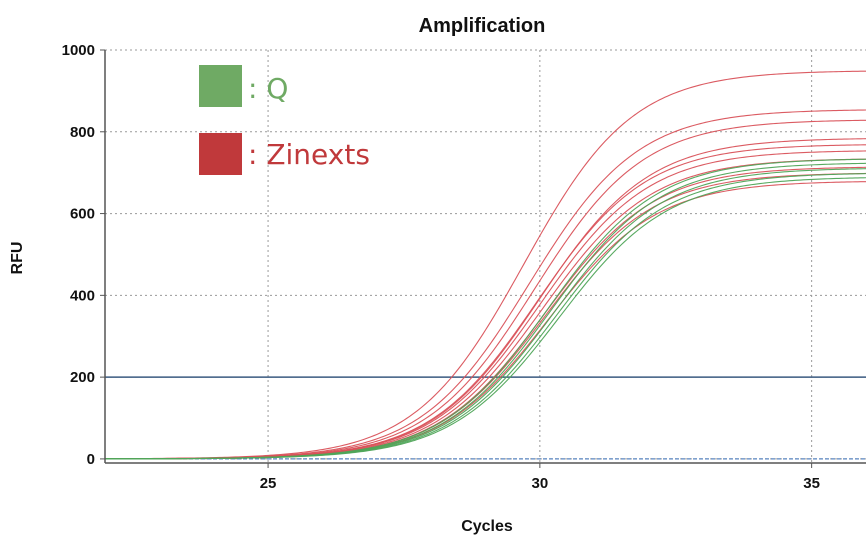 This screenshot has height=538, width=866. I want to click on legend-label-q: : Q, so click(268, 88).